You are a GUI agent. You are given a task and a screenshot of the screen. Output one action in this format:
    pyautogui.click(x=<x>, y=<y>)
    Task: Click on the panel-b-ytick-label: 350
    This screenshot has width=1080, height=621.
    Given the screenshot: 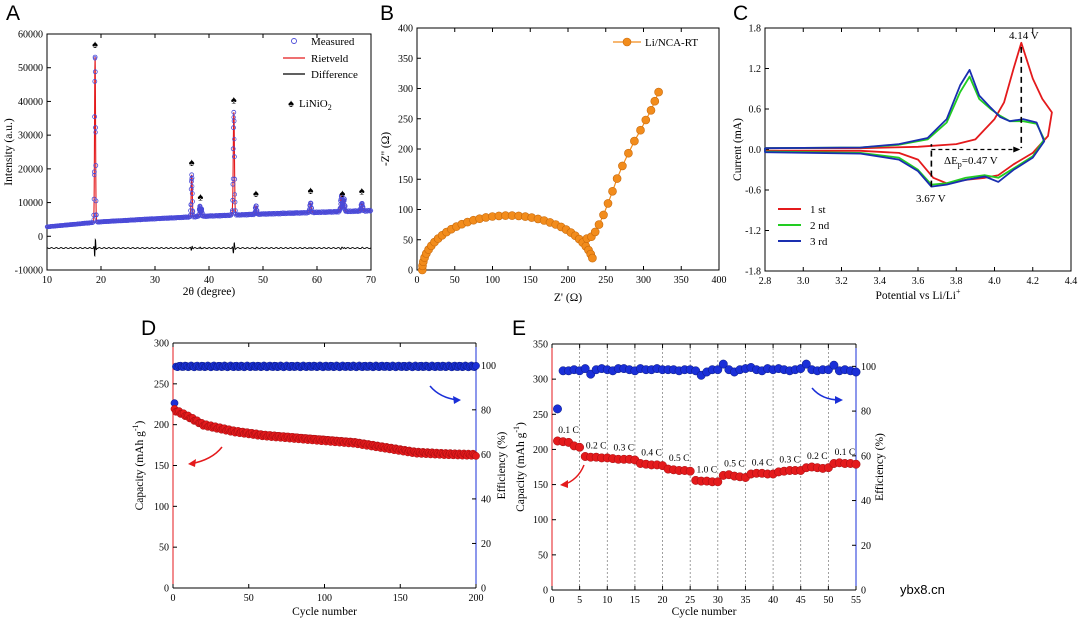 What is the action you would take?
    pyautogui.click(x=405, y=59)
    